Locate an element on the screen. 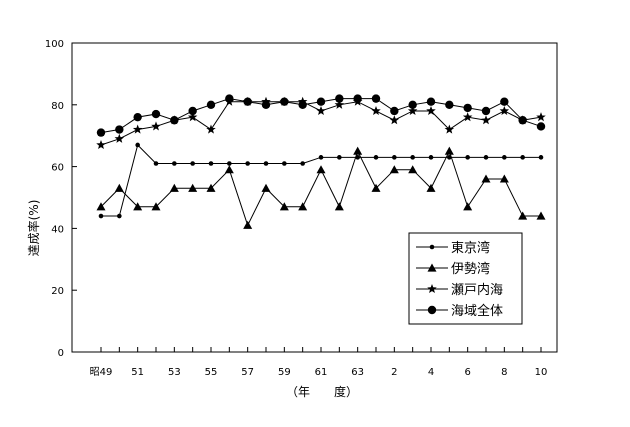  legend-label: 瀬戸内海 is located at coordinates (477, 290).